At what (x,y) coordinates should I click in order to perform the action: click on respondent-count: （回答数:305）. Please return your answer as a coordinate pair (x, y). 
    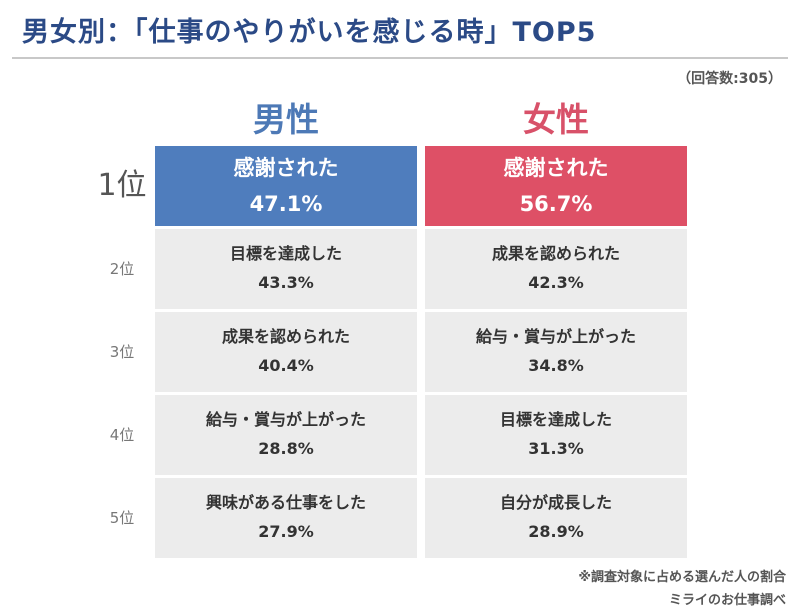
    Looking at the image, I should click on (729, 79).